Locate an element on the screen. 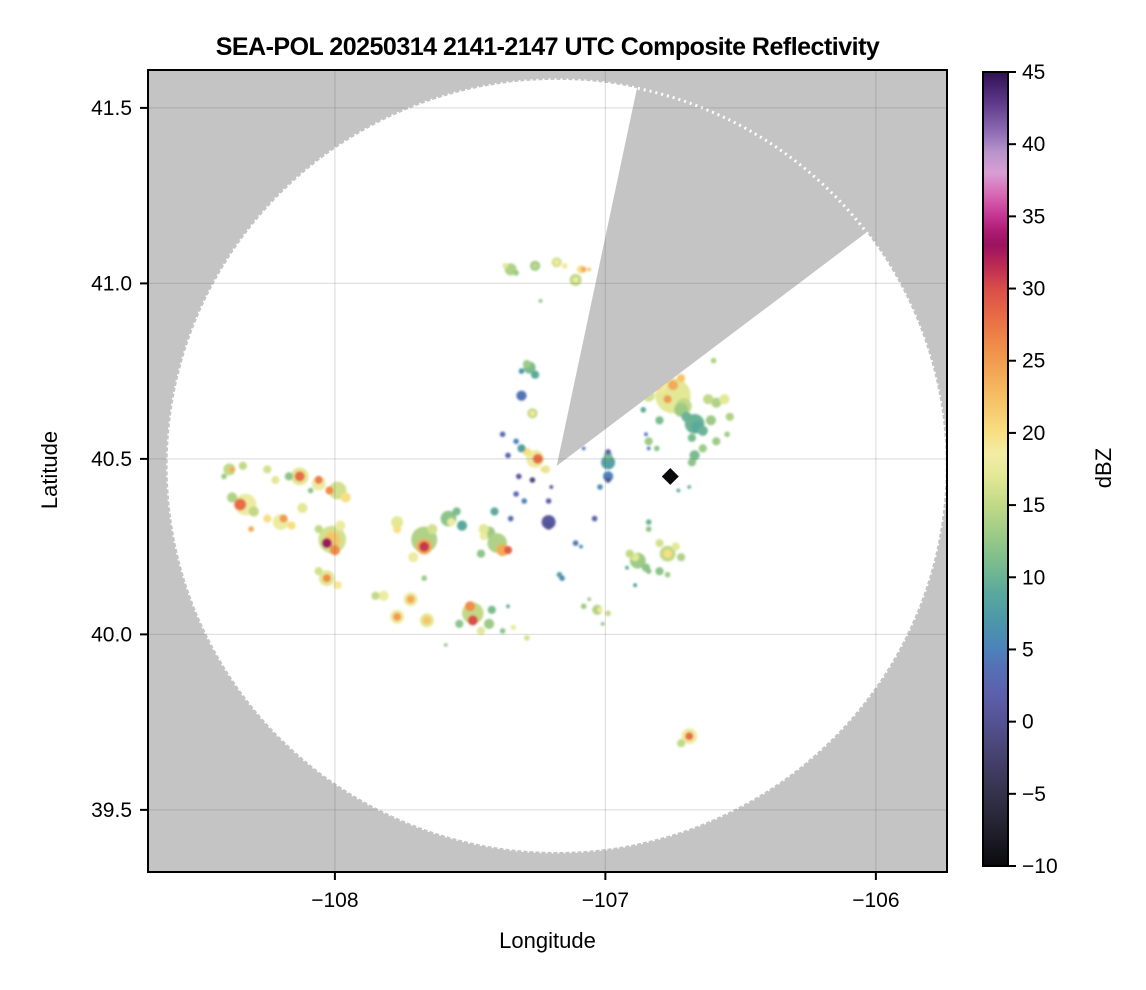 This screenshot has width=1146, height=990. y-tick-label: 40.5 is located at coordinates (111, 459).